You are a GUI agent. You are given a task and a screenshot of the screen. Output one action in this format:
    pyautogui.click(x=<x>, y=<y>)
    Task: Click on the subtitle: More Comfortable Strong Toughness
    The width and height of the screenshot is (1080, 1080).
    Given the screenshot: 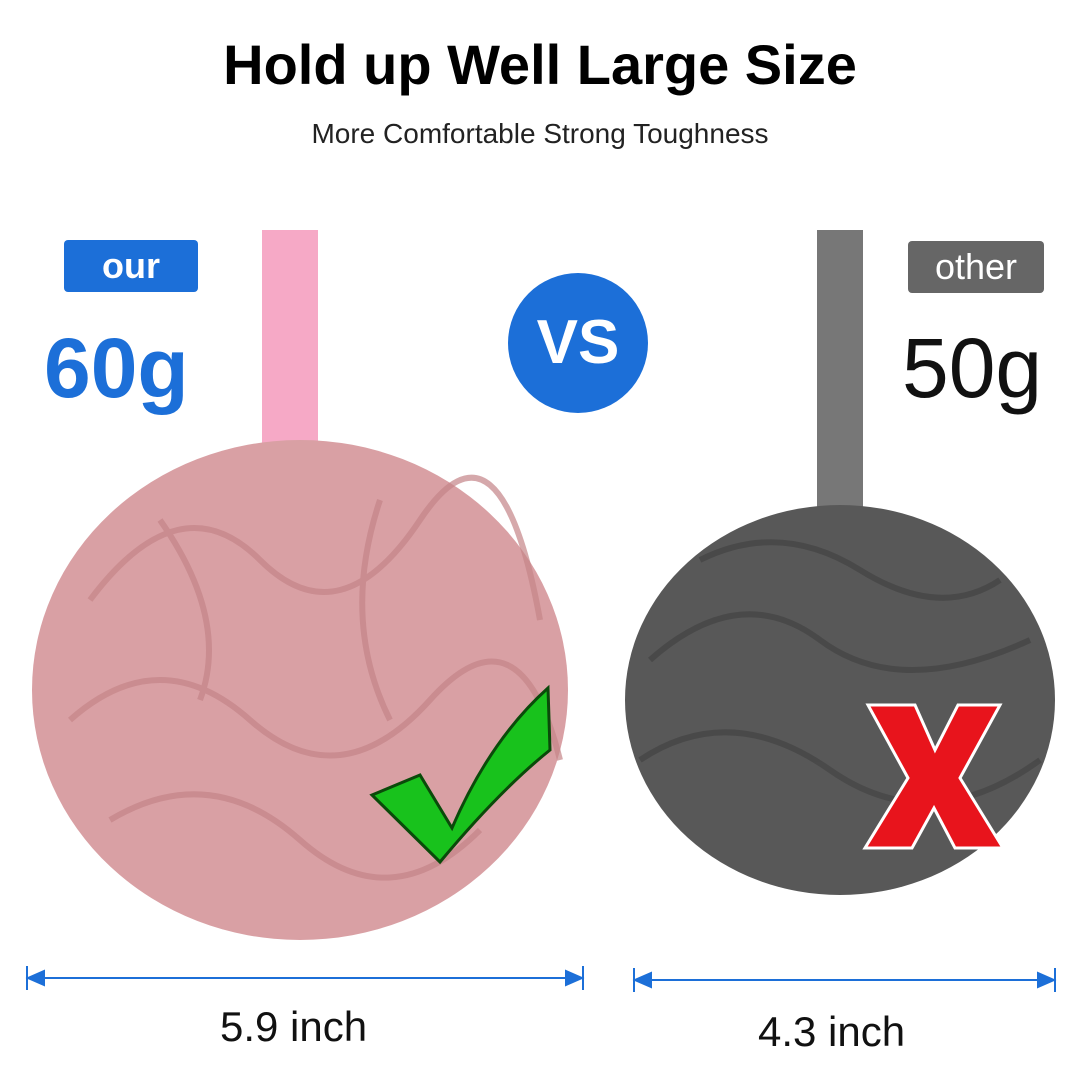 What is the action you would take?
    pyautogui.click(x=540, y=133)
    